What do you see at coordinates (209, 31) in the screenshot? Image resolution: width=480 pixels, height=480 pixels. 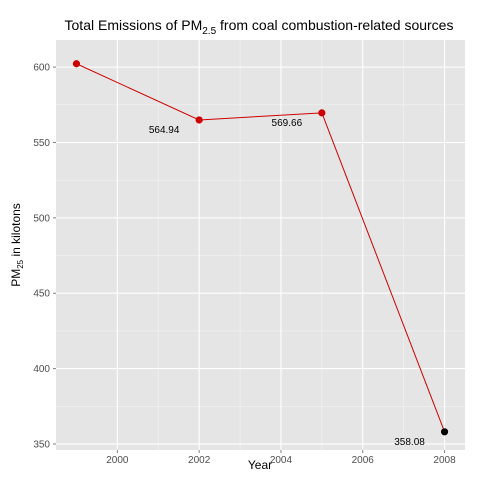 I see `chart-title-subscript: 2.5` at bounding box center [209, 31].